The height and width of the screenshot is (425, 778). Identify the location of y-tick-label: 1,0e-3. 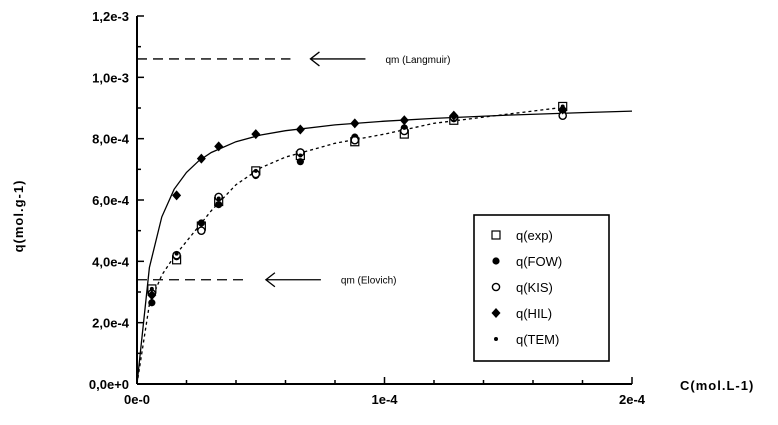
(110, 77).